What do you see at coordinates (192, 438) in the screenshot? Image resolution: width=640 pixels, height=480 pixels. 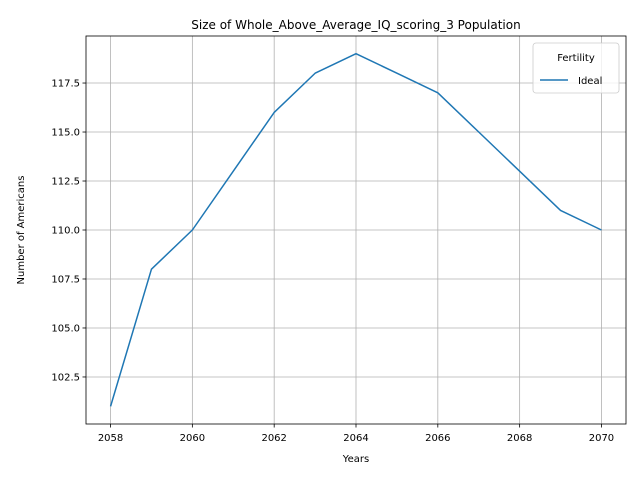 I see `x-tick-label: 2060` at bounding box center [192, 438].